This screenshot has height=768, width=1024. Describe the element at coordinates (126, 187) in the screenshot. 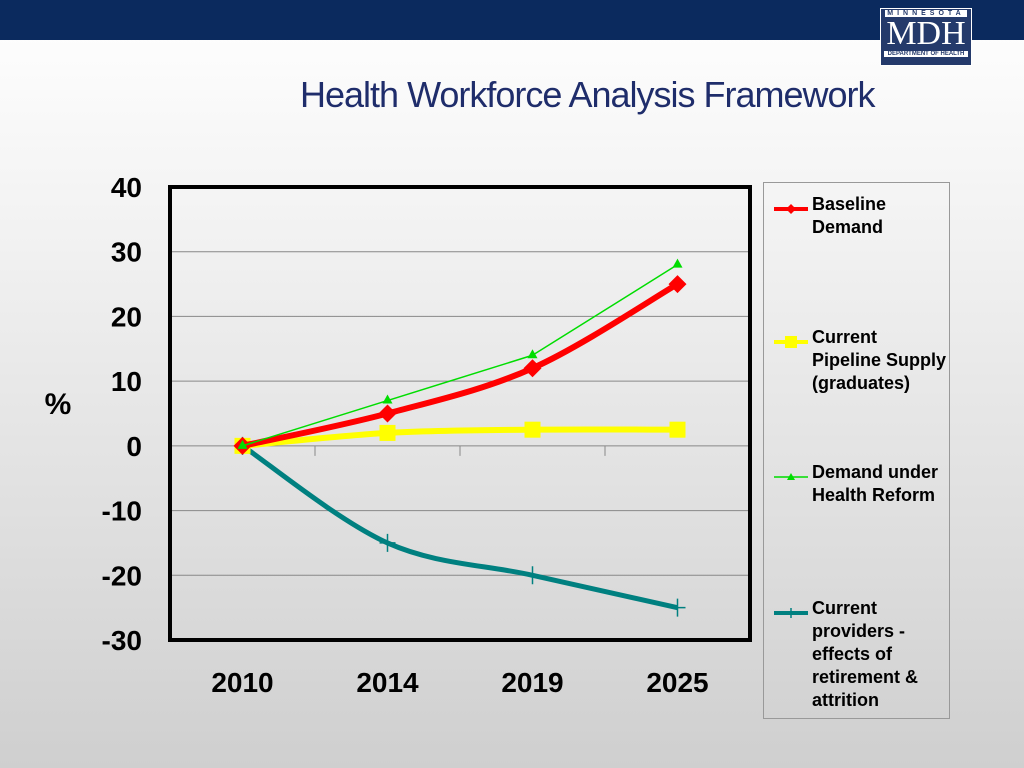

I see `y-tick-label: 40` at that location.